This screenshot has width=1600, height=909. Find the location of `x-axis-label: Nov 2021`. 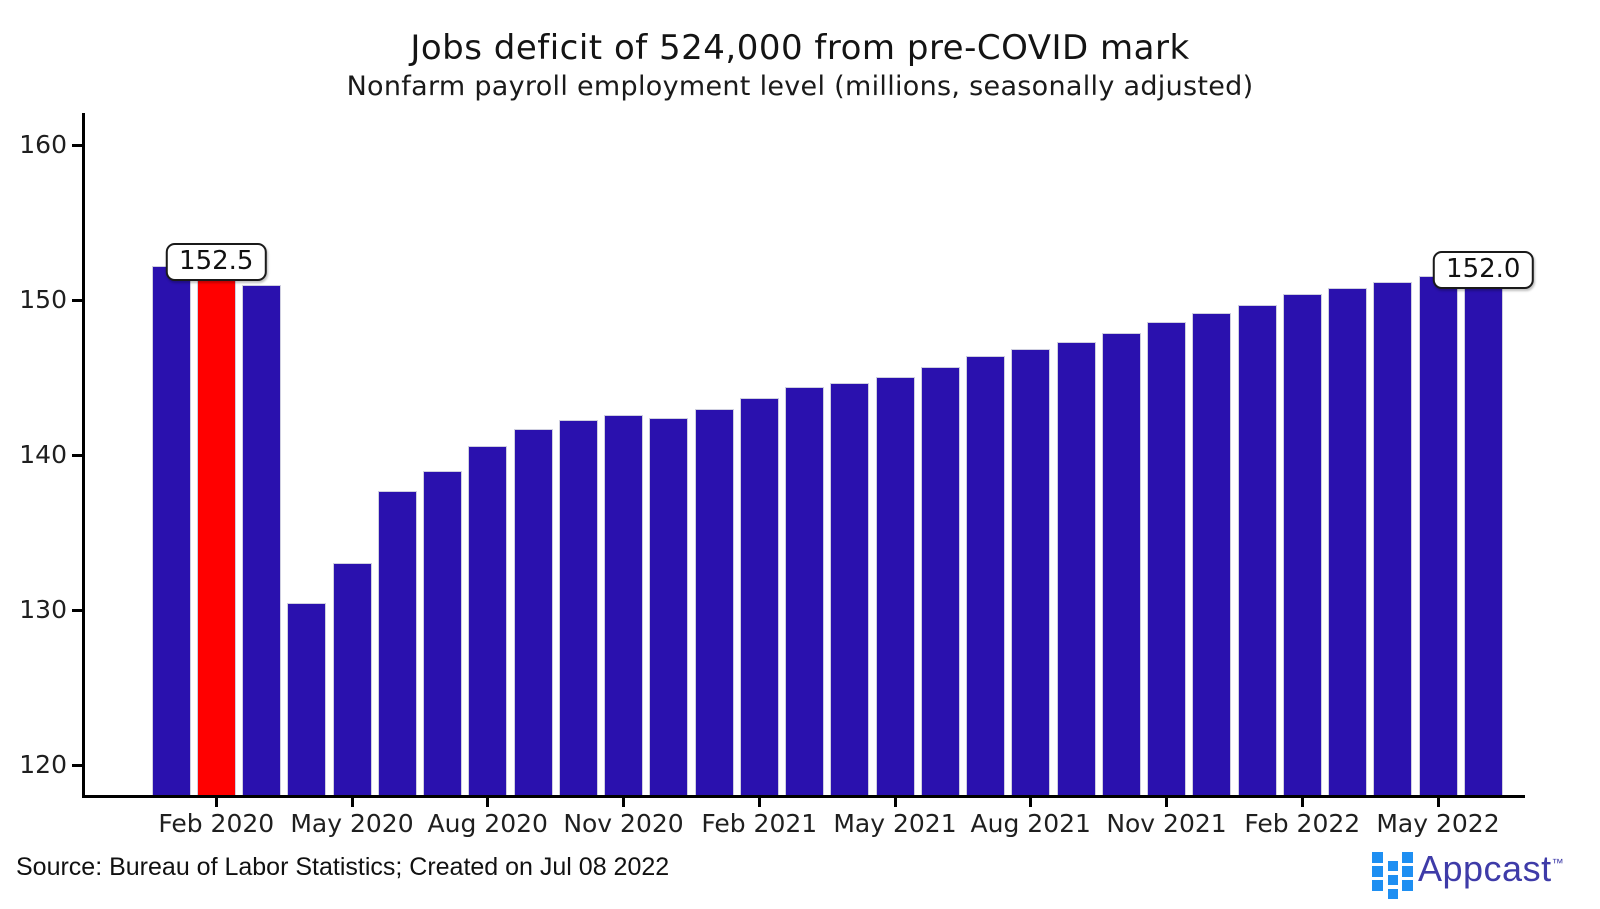

x-axis-label: Nov 2021 is located at coordinates (1166, 823).